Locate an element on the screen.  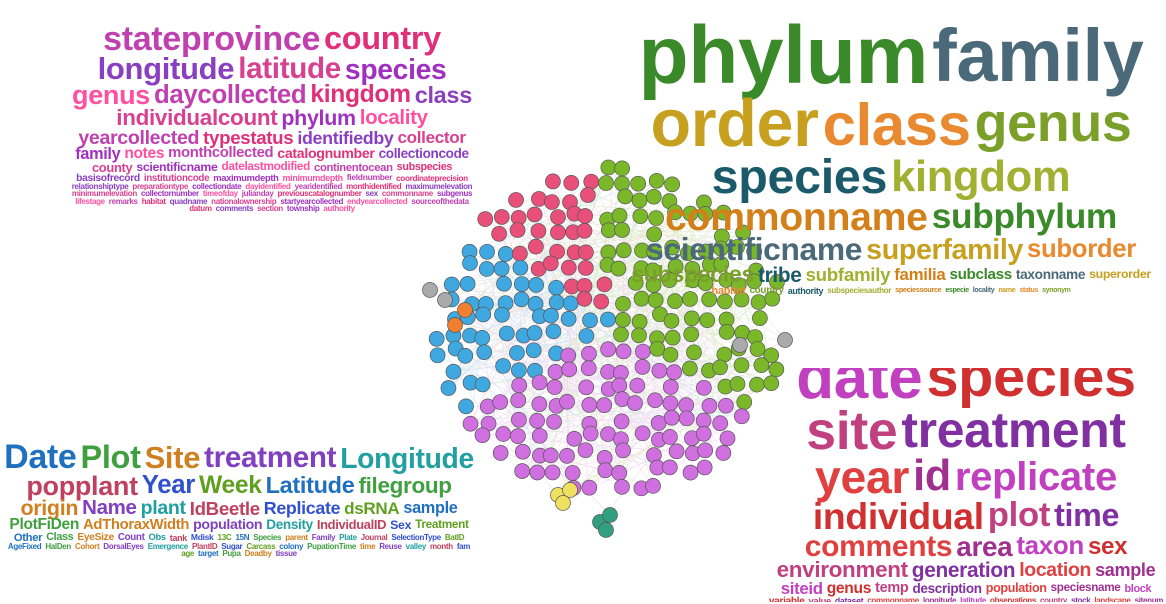
word: locality is located at coordinates (393, 118).